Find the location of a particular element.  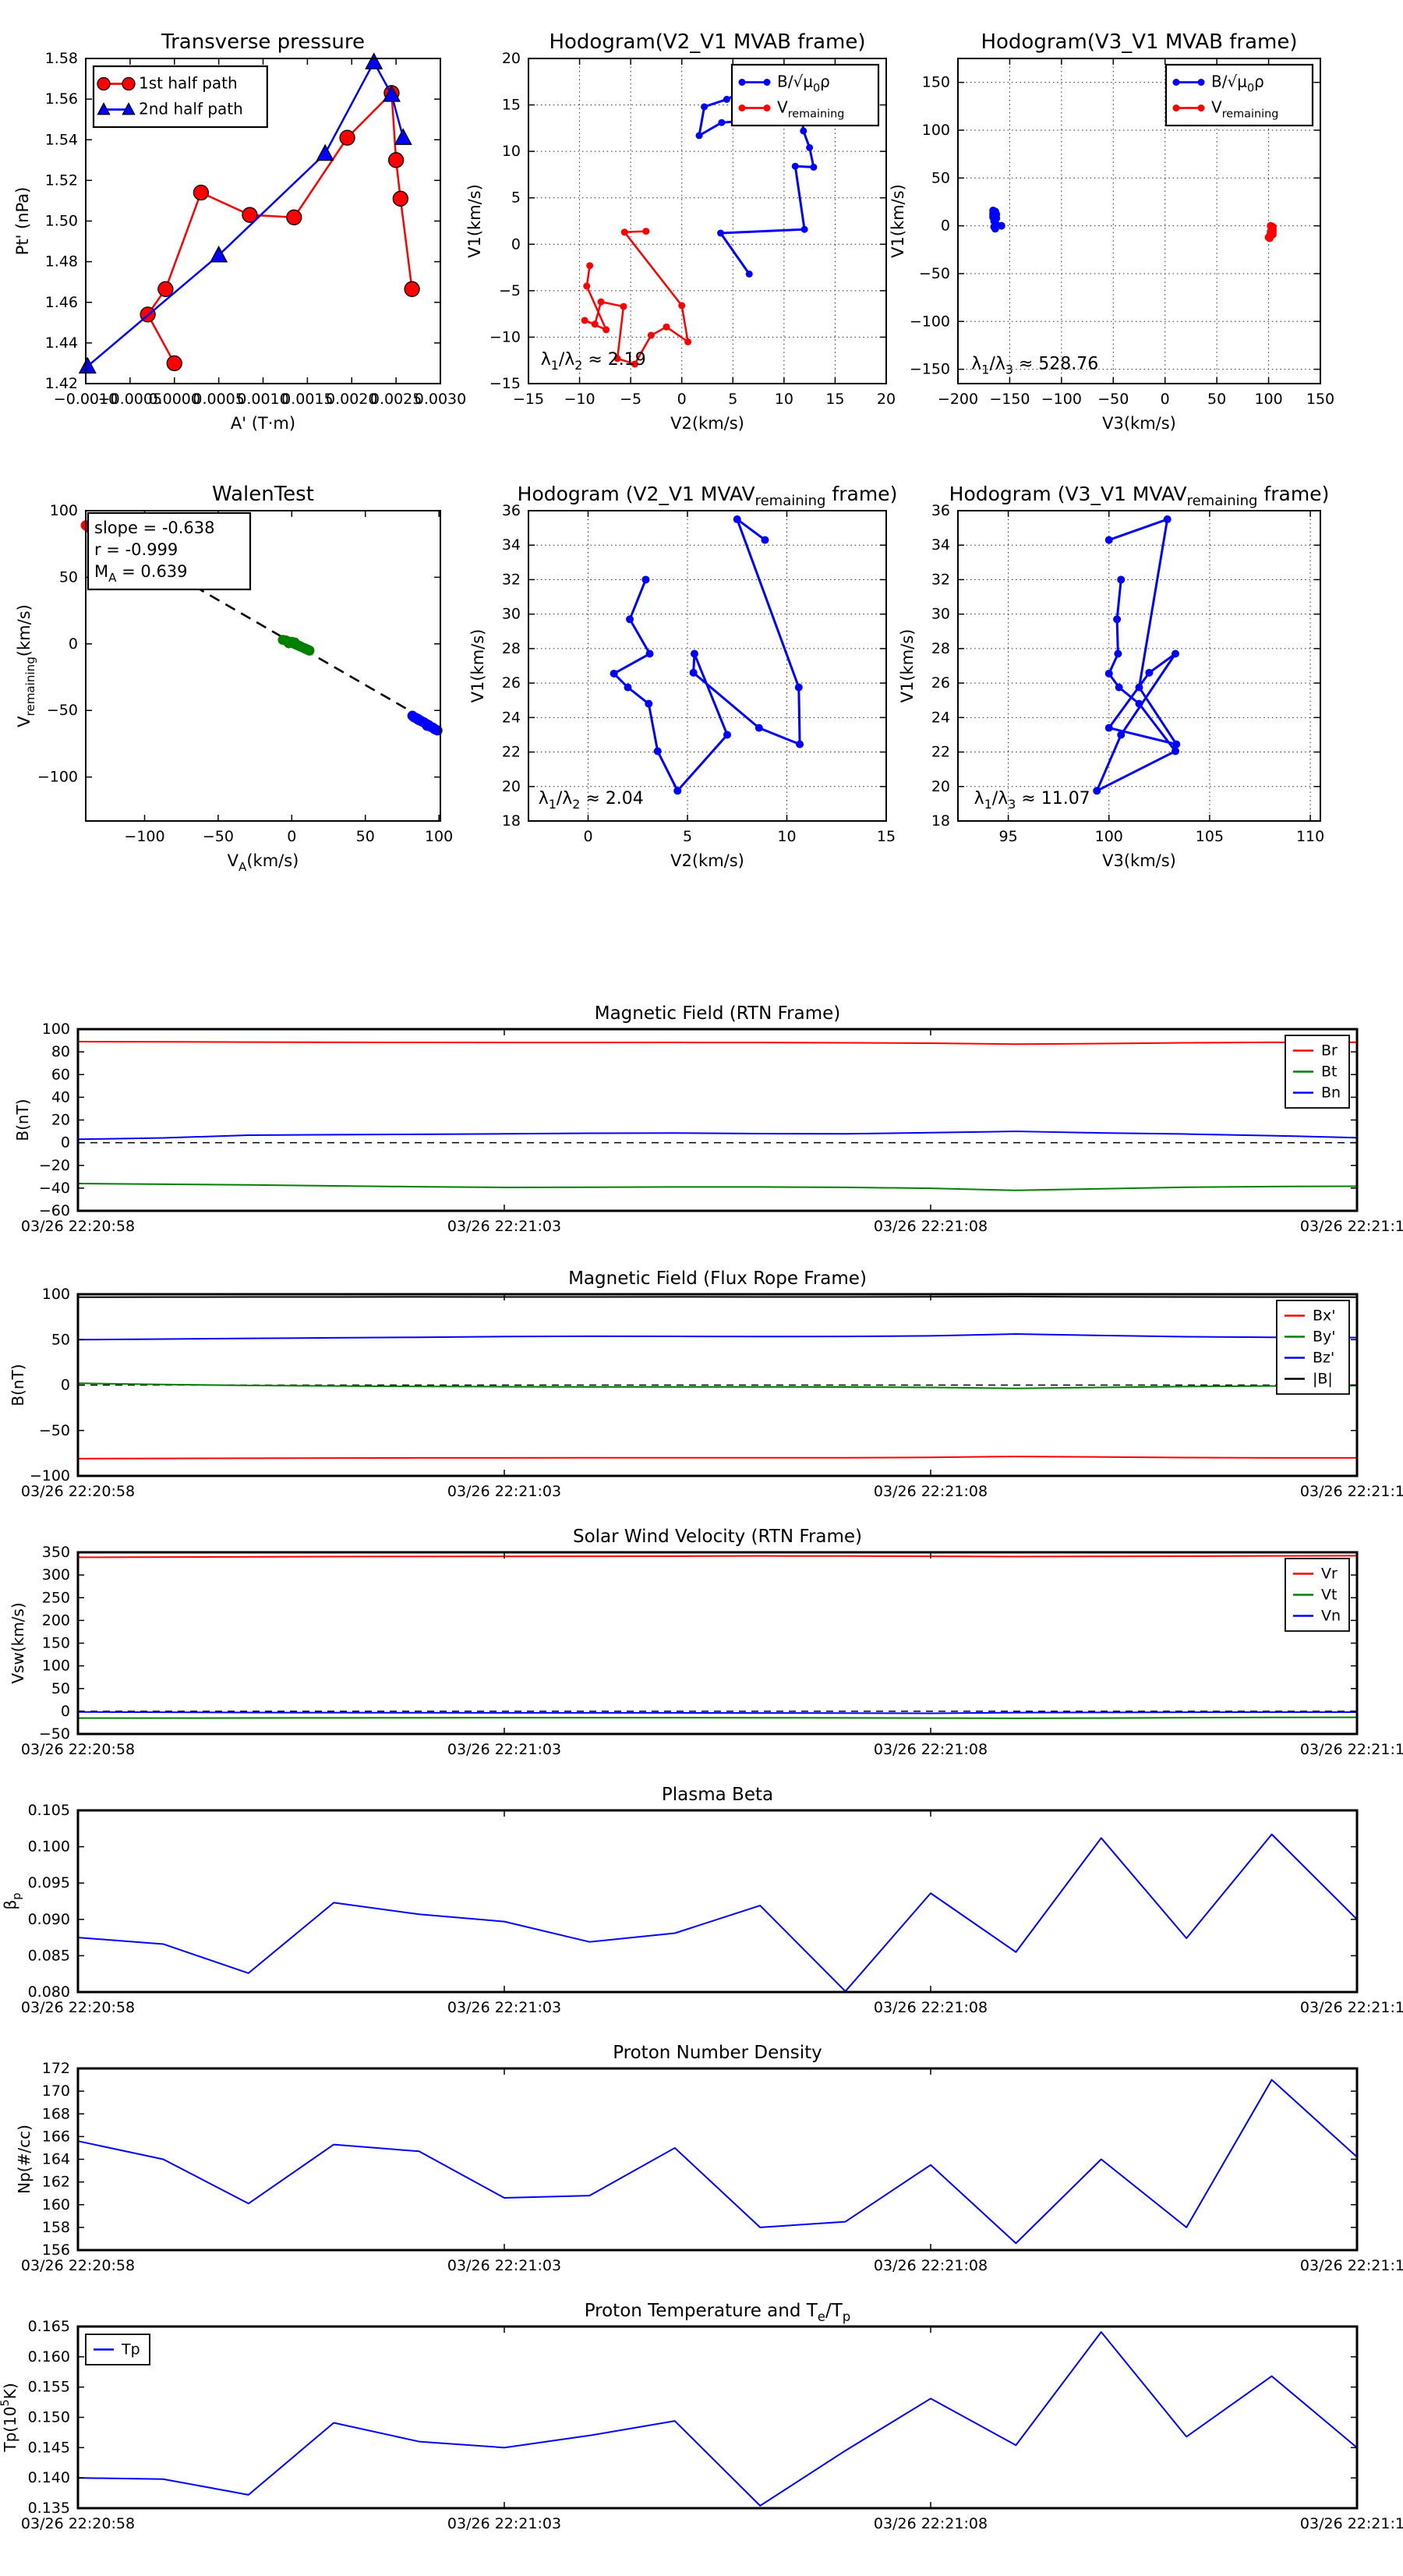

svg-text: 350 is located at coordinates (56, 1552).